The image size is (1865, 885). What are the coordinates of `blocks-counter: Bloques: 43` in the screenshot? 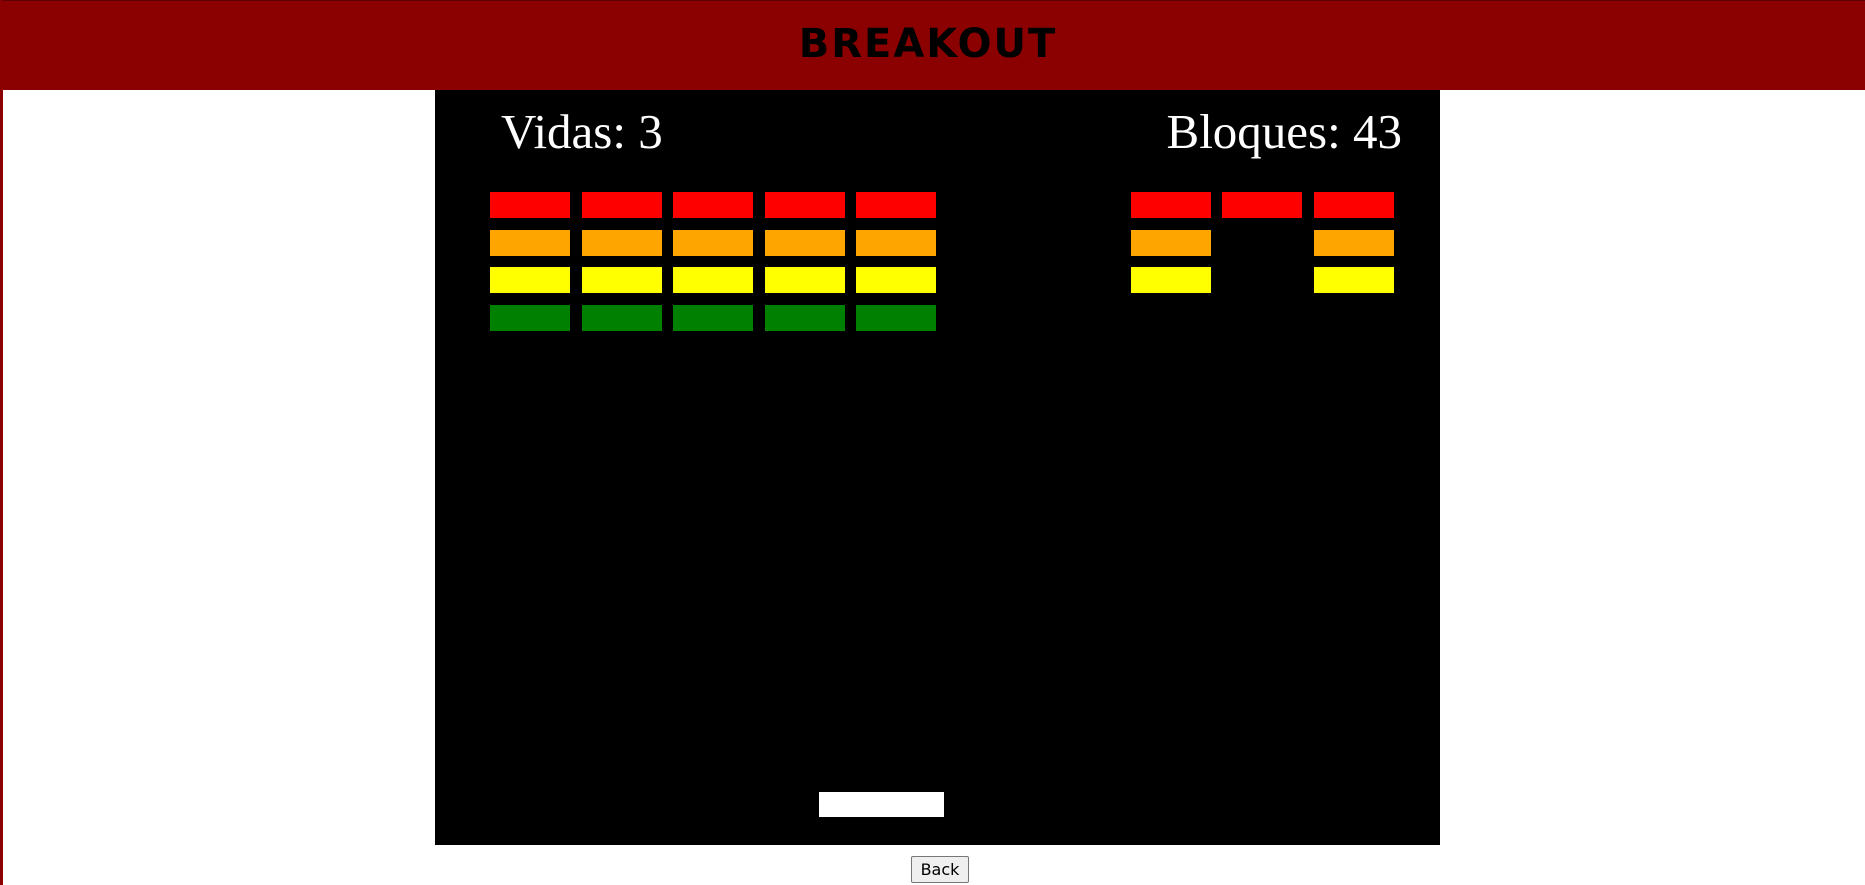 It's located at (1284, 131).